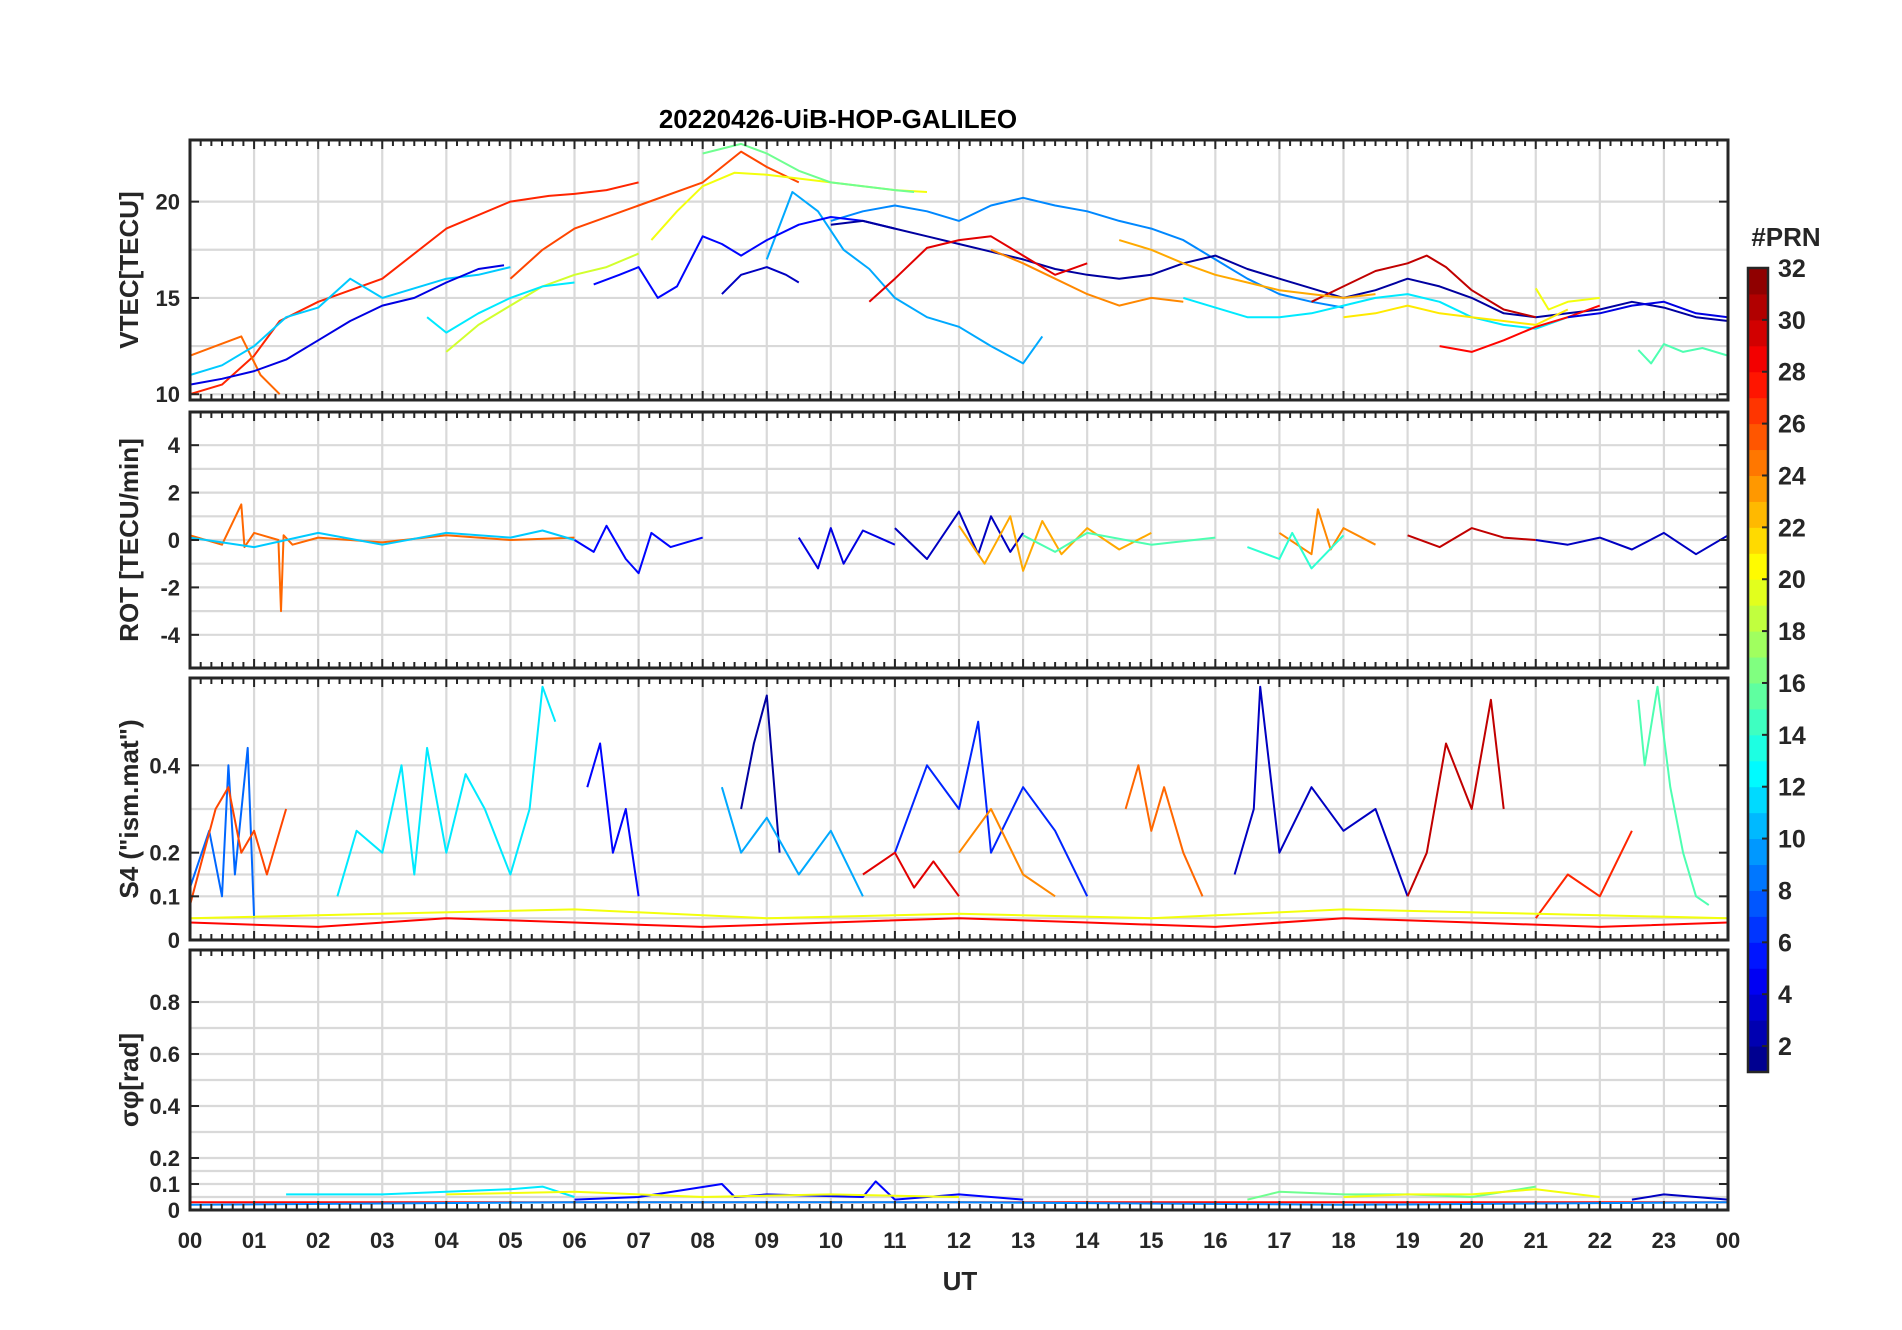 This screenshot has width=1902, height=1330. What do you see at coordinates (1407, 1240) in the screenshot?
I see `x-tick-label: 19` at bounding box center [1407, 1240].